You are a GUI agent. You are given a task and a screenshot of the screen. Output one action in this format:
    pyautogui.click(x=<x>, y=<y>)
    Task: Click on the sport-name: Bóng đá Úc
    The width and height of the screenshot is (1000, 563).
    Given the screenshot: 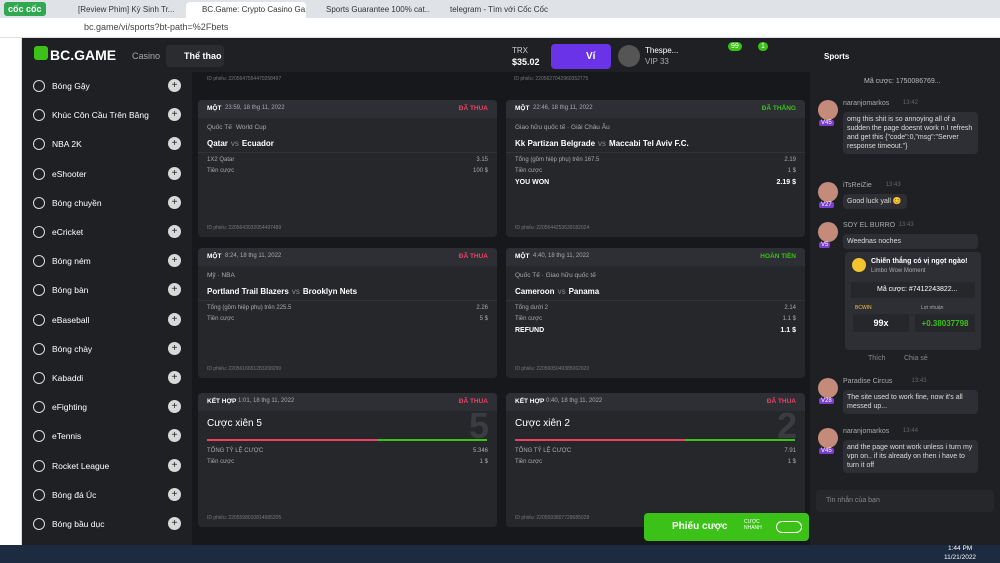 What is the action you would take?
    pyautogui.click(x=74, y=494)
    